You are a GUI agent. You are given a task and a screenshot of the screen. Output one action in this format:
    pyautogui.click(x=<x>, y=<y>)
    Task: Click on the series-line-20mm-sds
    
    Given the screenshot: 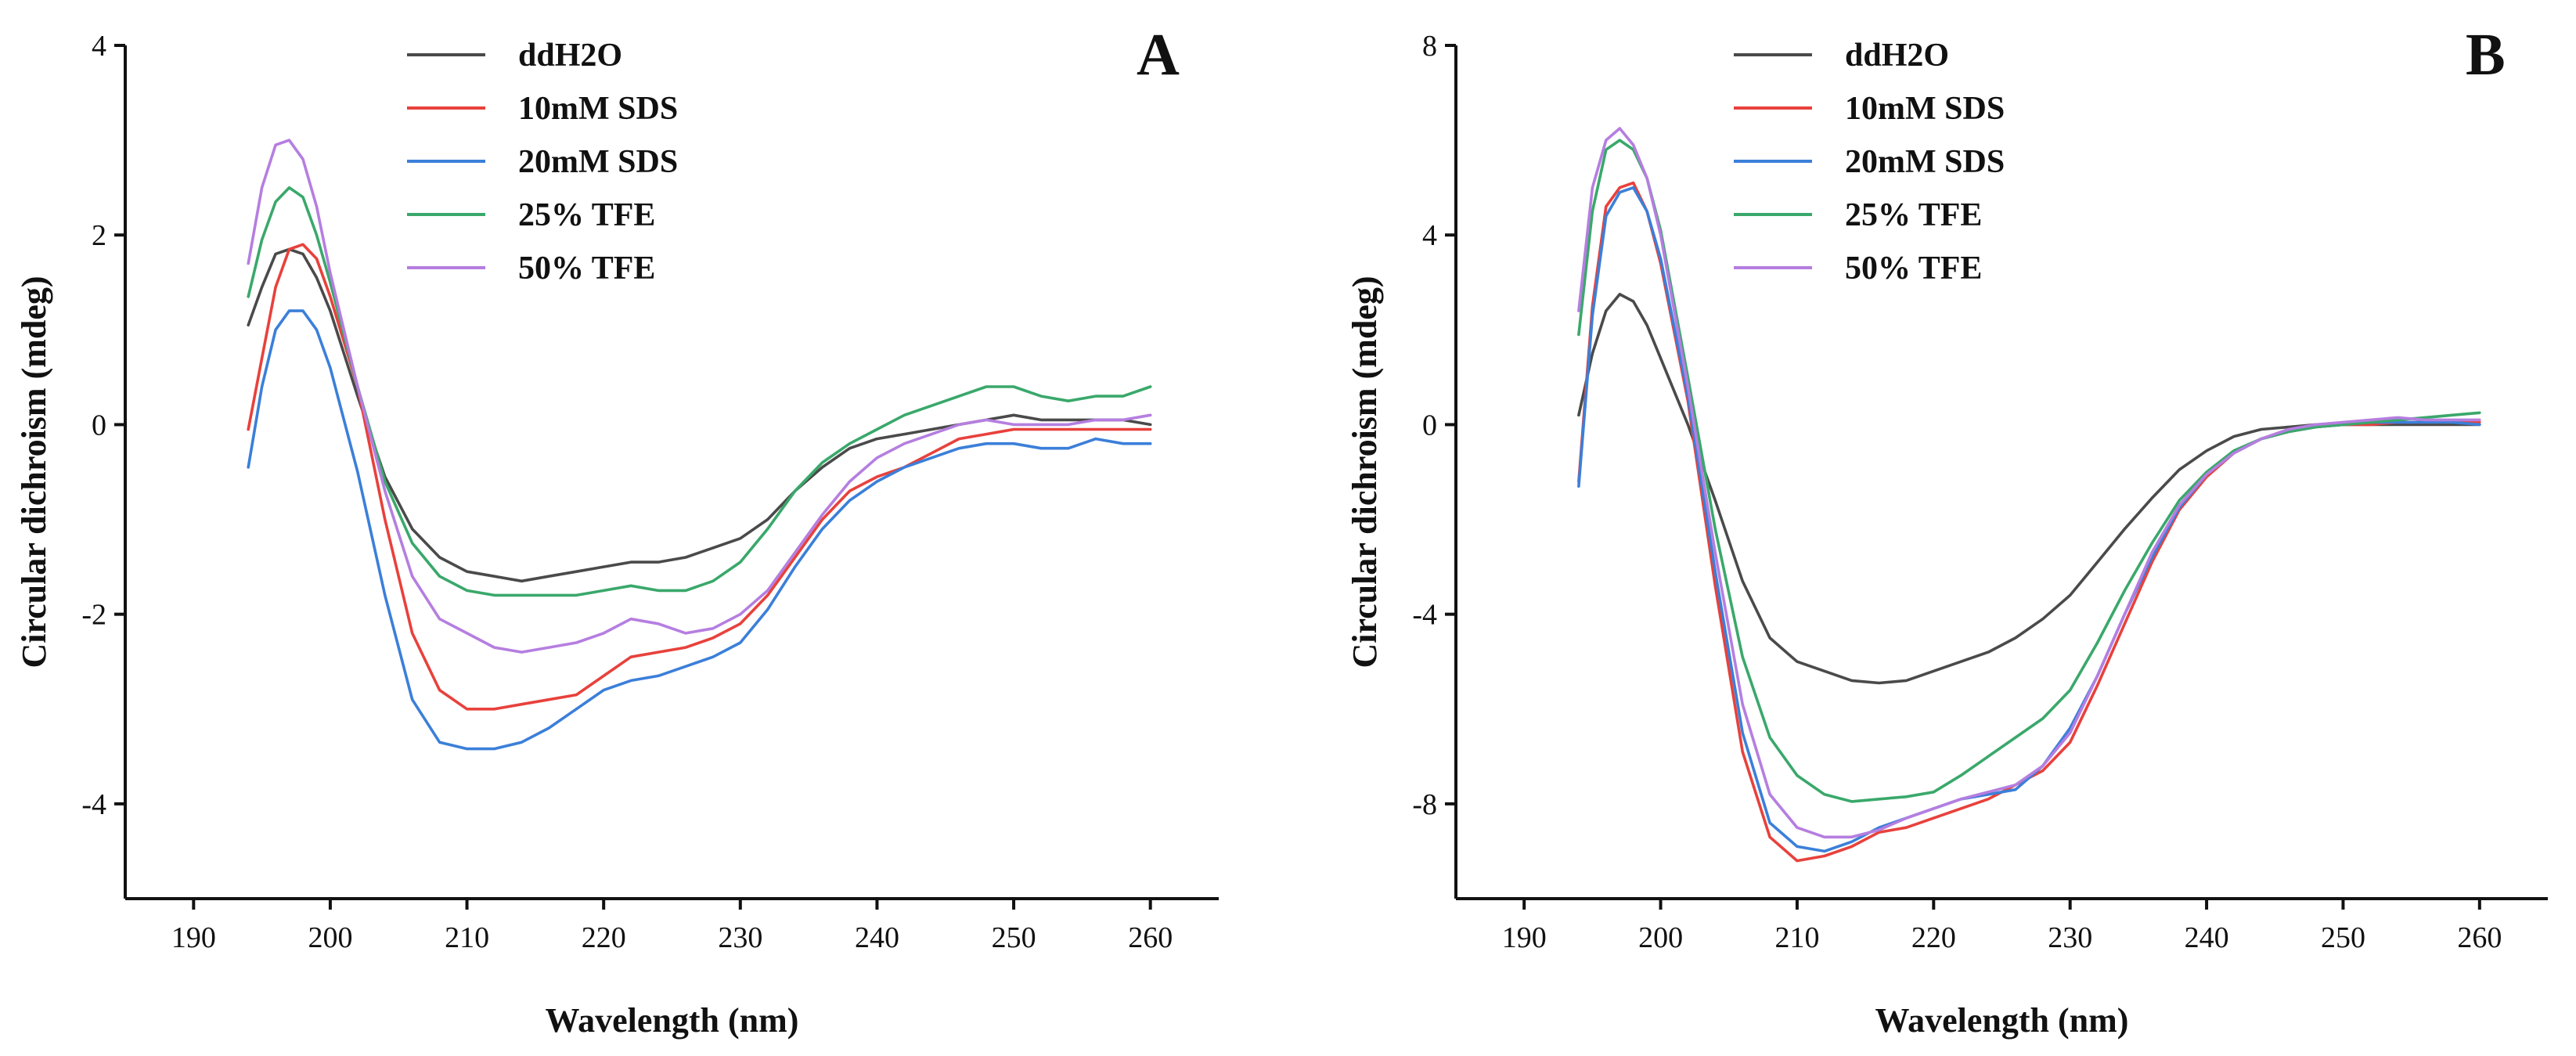 What is the action you would take?
    pyautogui.click(x=699, y=530)
    